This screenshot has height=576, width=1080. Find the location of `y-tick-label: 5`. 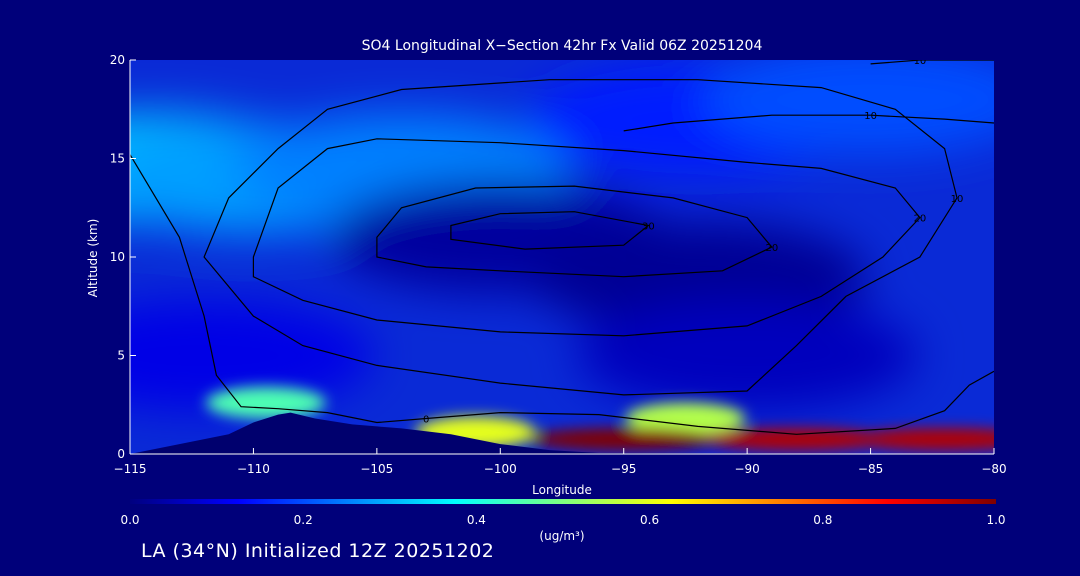

y-tick-label: 5 is located at coordinates (121, 356).